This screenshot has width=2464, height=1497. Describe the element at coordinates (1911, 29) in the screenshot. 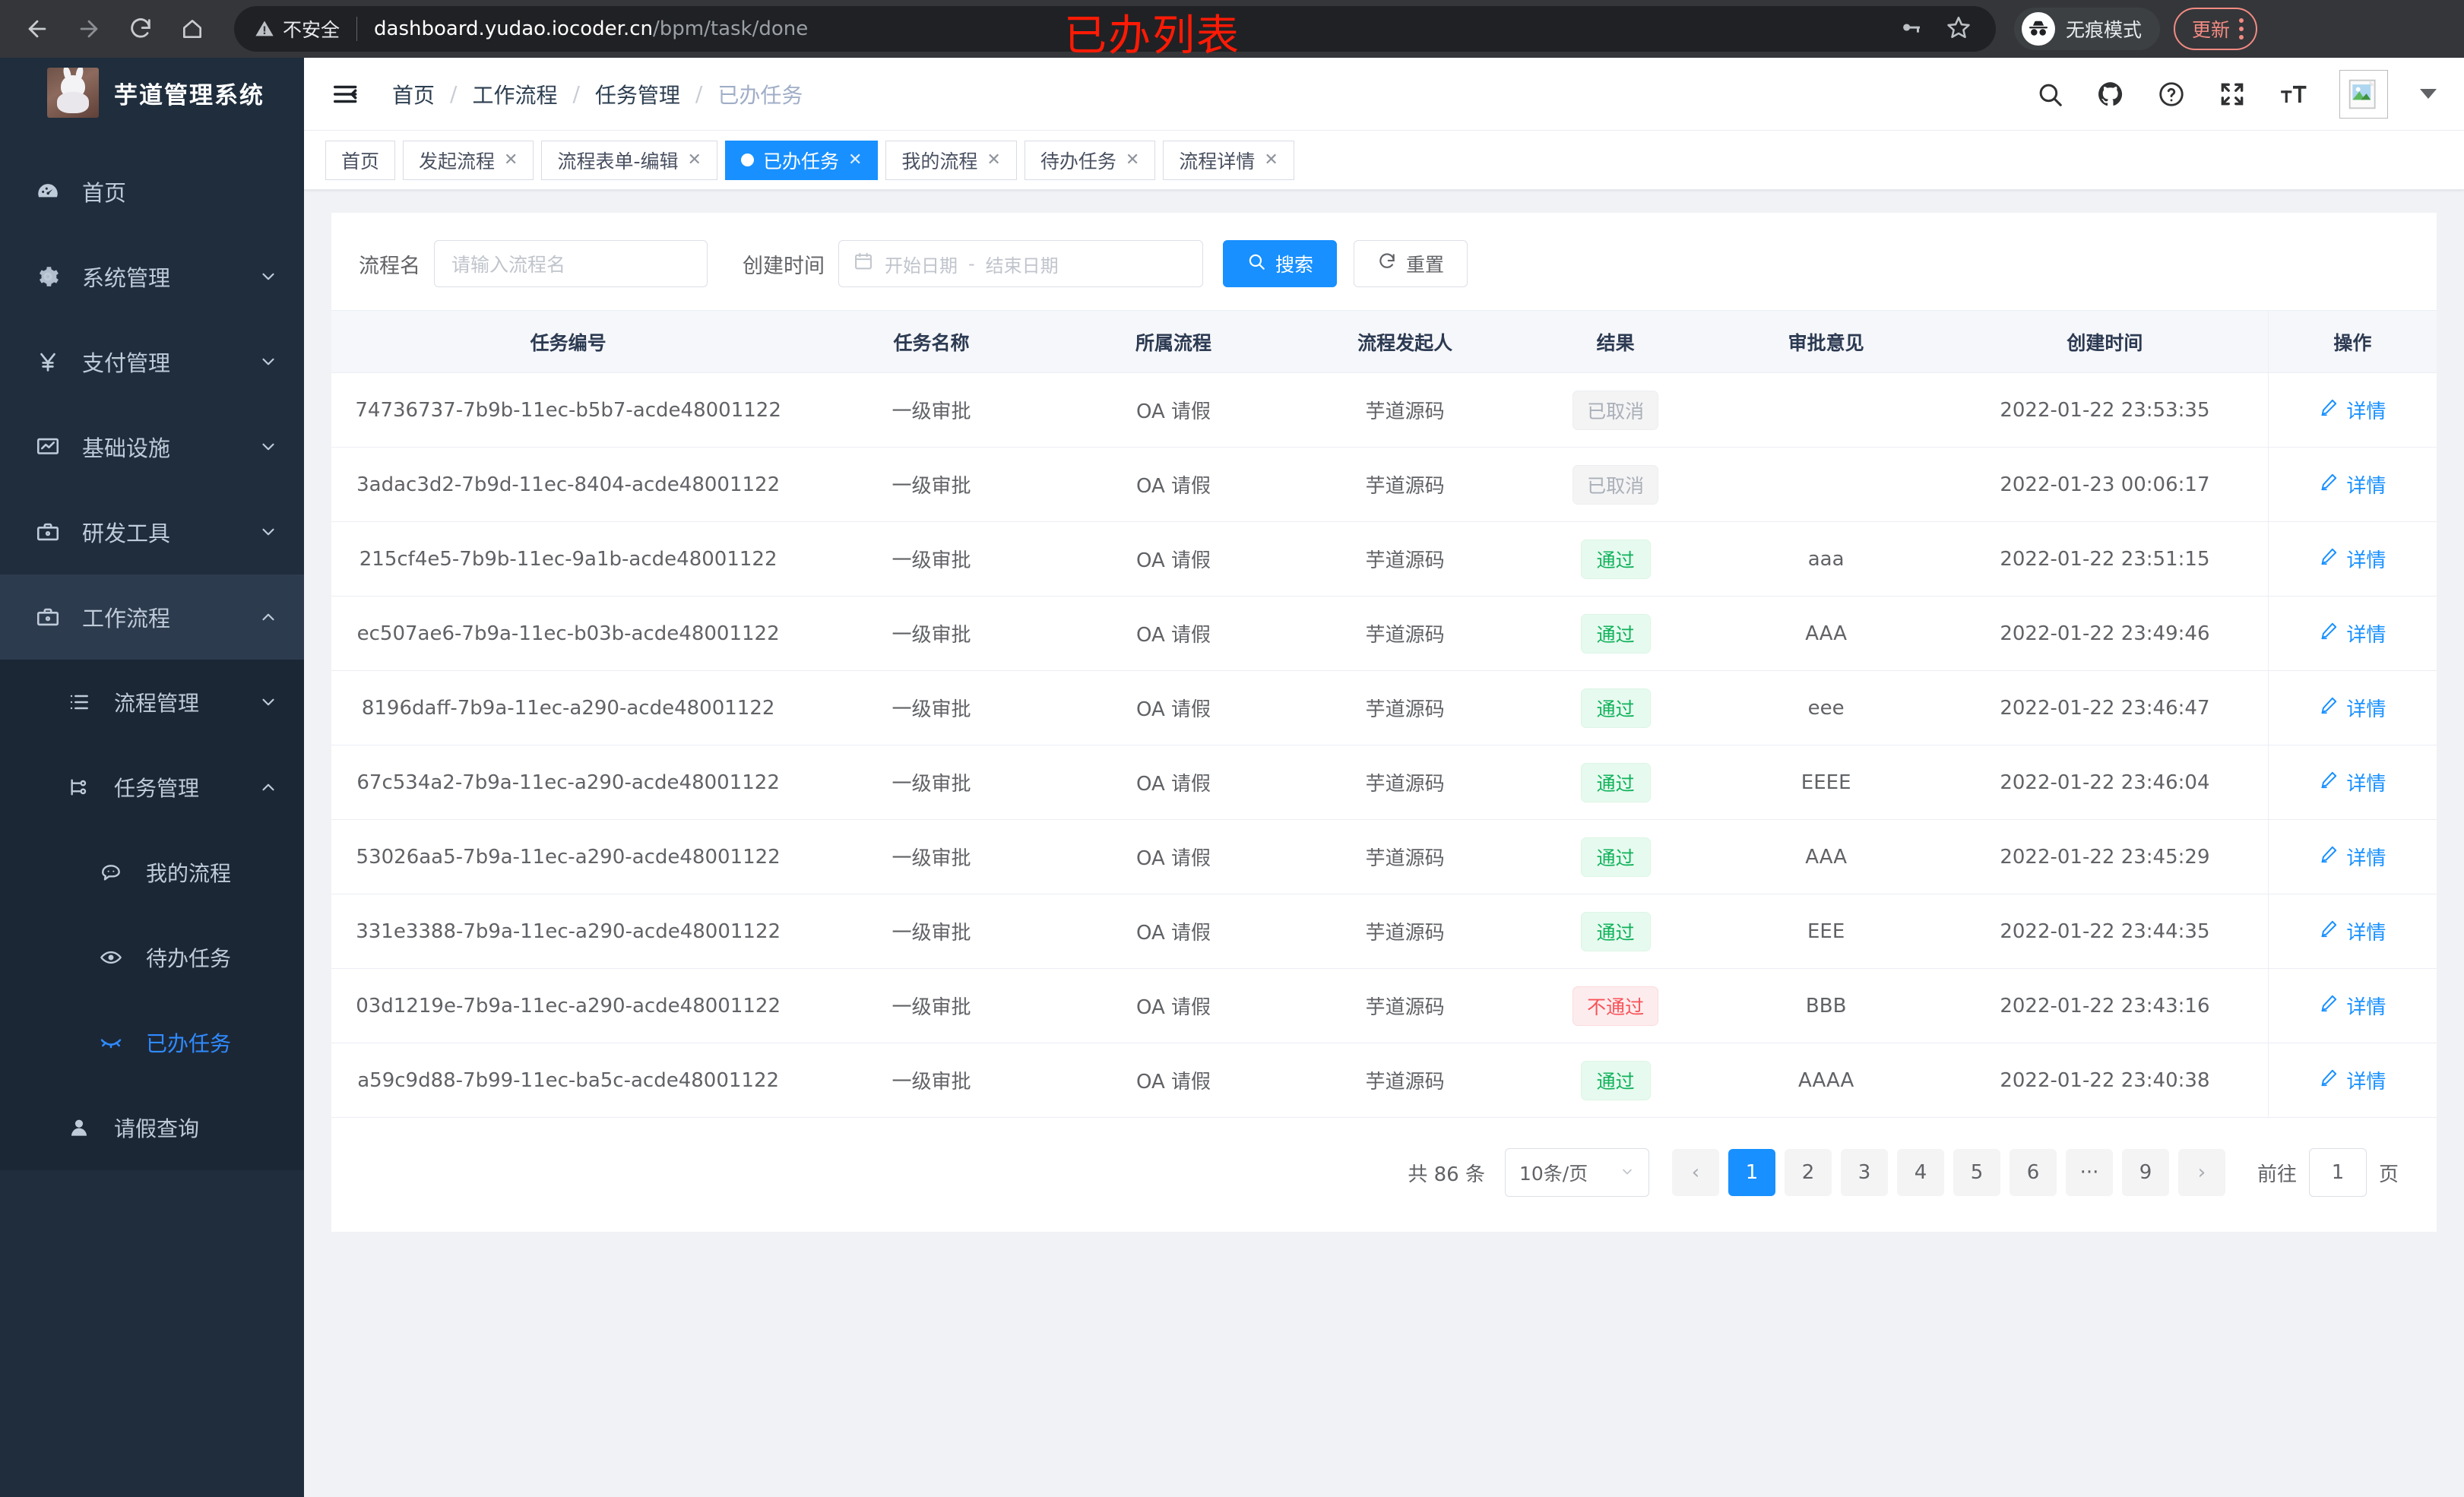

I see `password-key-icon` at that location.